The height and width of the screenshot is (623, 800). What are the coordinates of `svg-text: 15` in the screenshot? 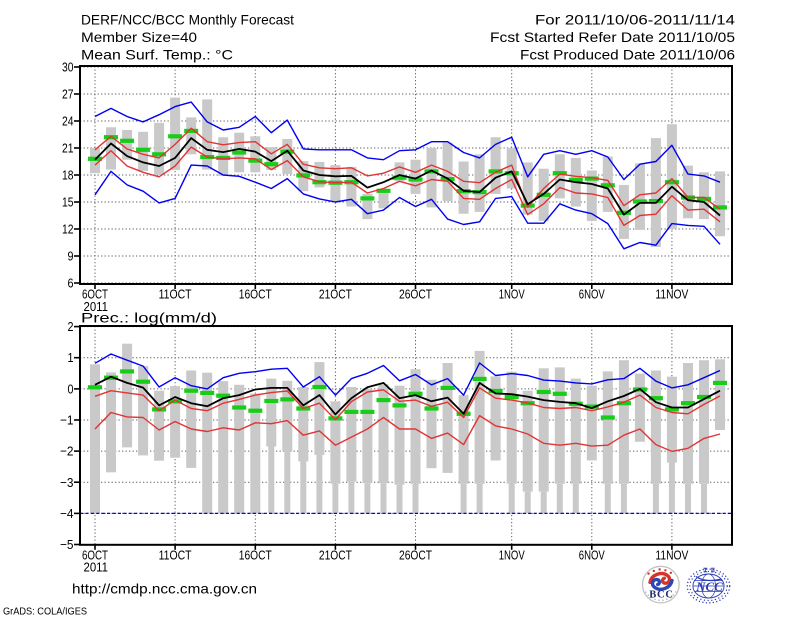 It's located at (68, 202).